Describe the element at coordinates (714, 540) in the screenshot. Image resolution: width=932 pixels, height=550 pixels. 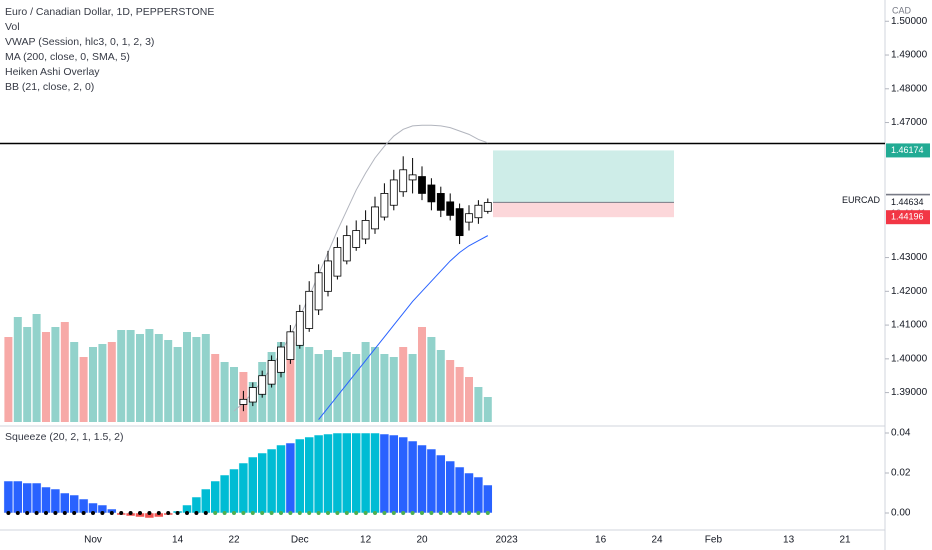
I see `x-tick-label: Feb` at that location.